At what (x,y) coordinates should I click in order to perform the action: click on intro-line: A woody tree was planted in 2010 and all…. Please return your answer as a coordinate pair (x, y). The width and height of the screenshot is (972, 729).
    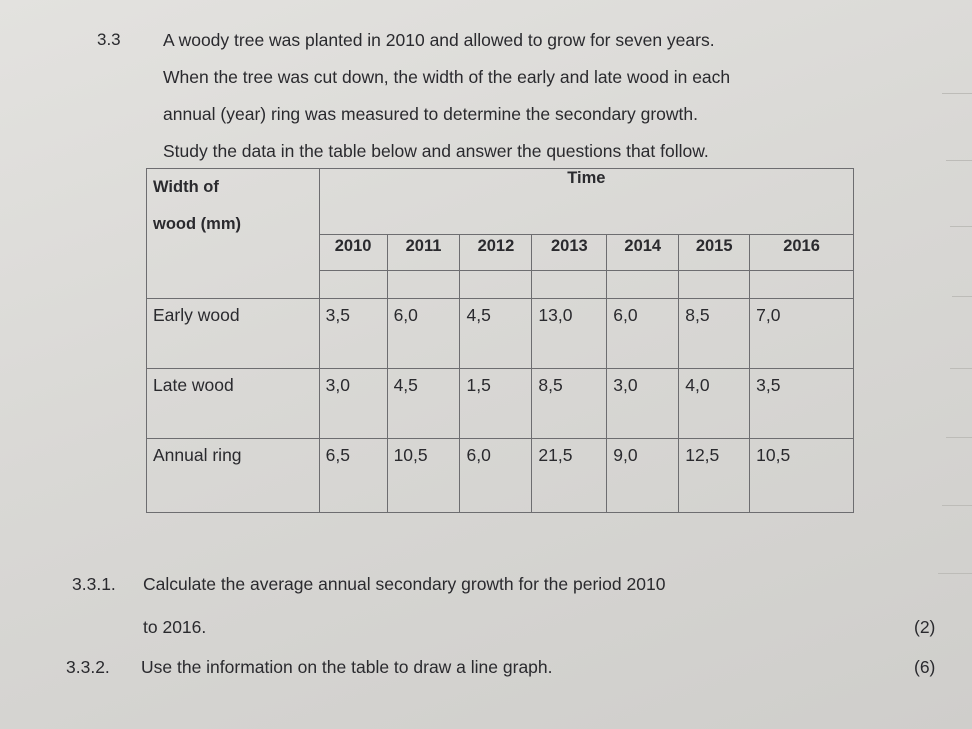
    Looking at the image, I should click on (439, 40).